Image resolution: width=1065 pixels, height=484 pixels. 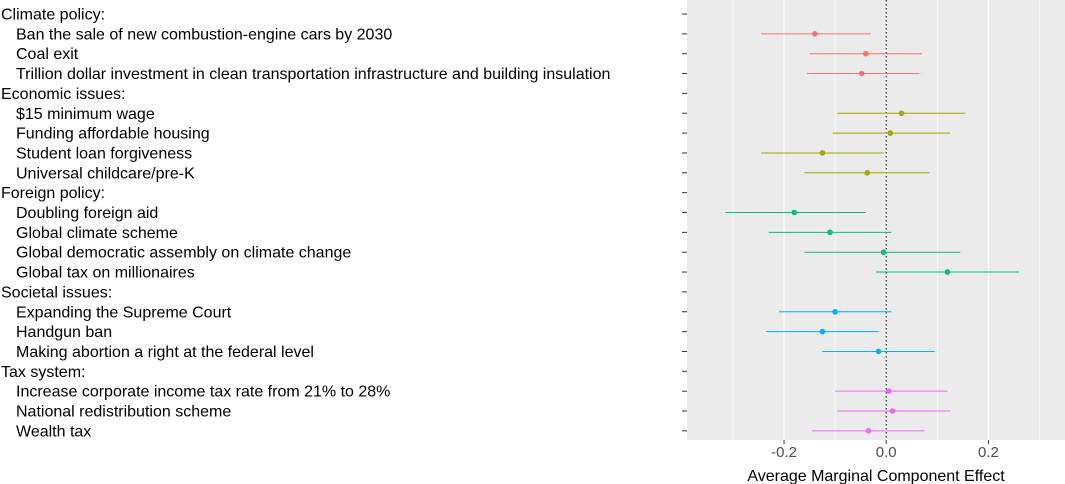 What do you see at coordinates (64, 332) in the screenshot?
I see `attribute-label: Handgun ban` at bounding box center [64, 332].